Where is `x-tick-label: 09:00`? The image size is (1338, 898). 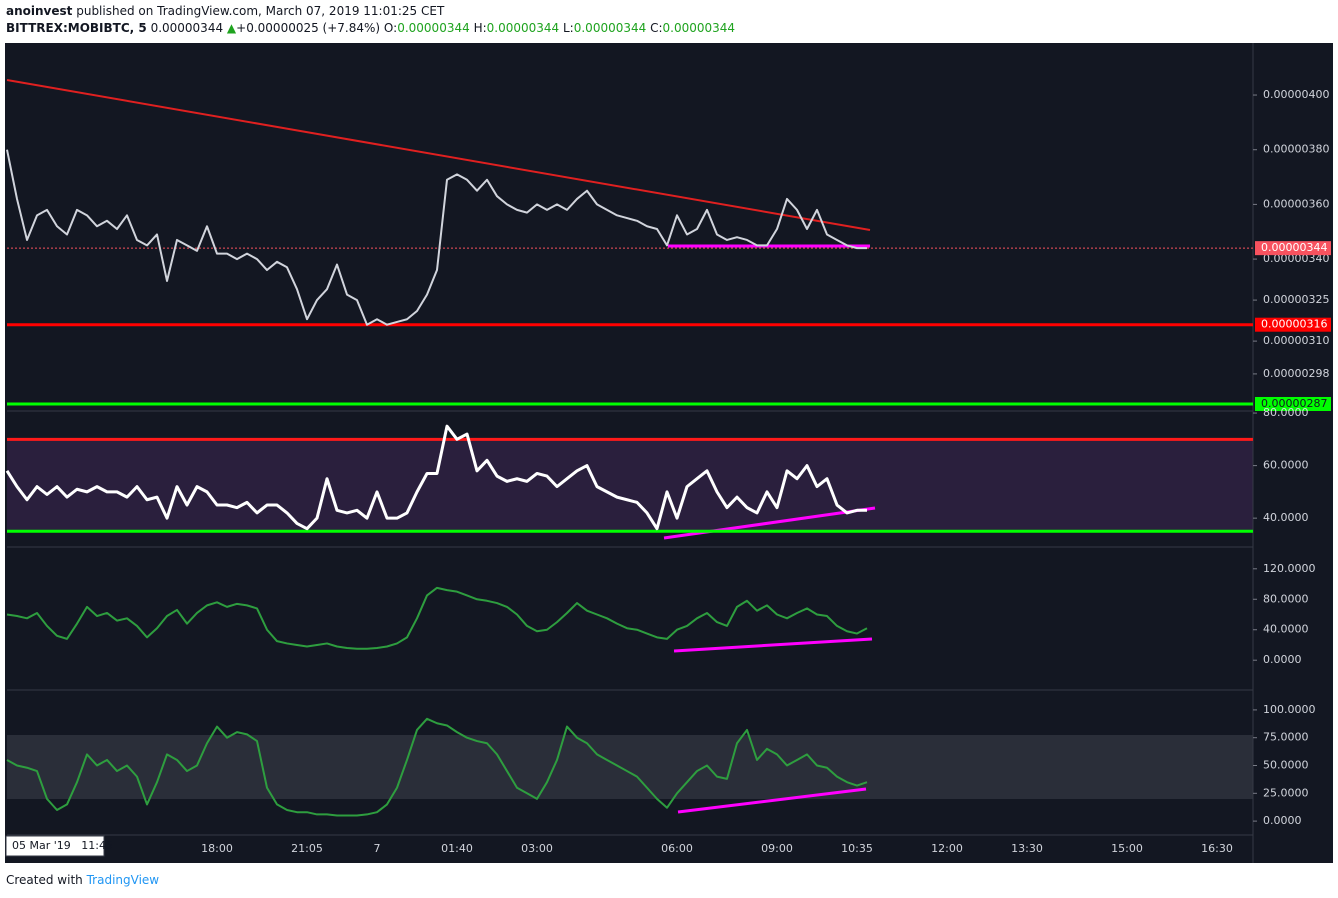 x-tick-label: 09:00 is located at coordinates (777, 848).